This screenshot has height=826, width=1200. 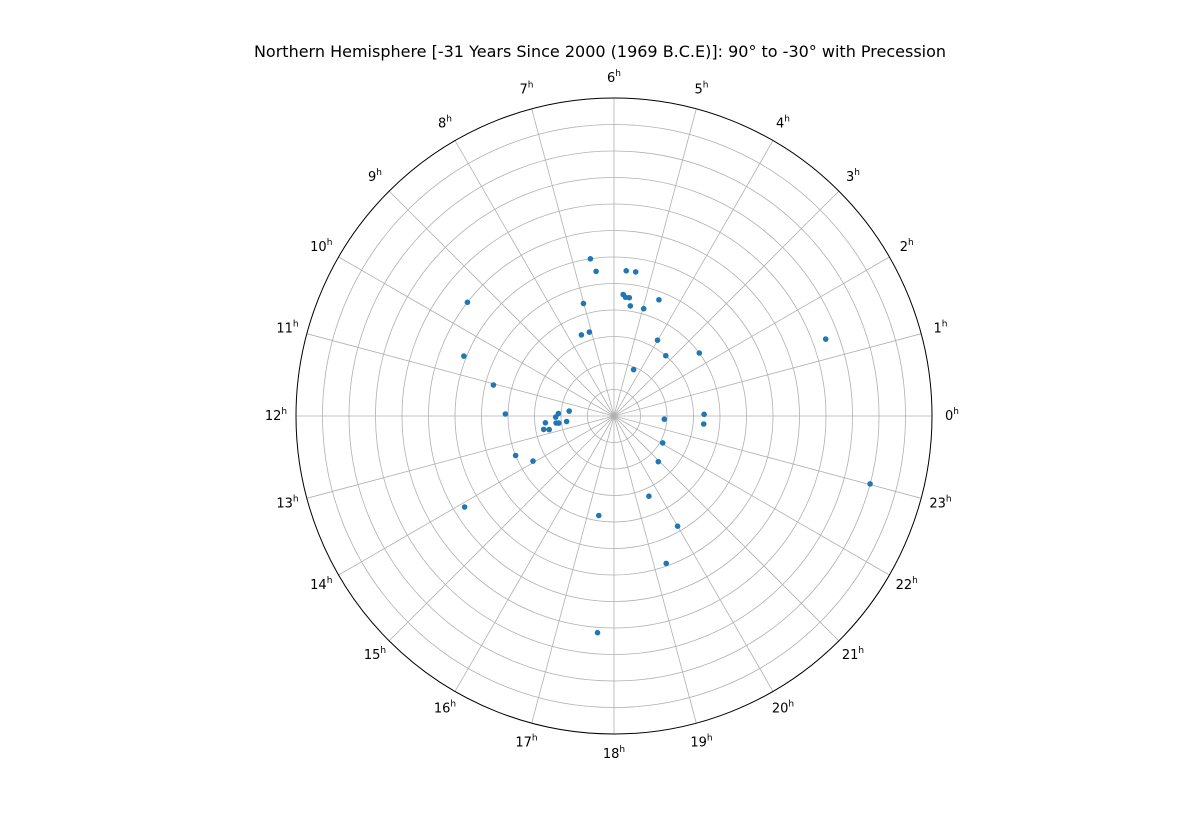 What do you see at coordinates (375, 654) in the screenshot?
I see `theta-tick-label: 15h` at bounding box center [375, 654].